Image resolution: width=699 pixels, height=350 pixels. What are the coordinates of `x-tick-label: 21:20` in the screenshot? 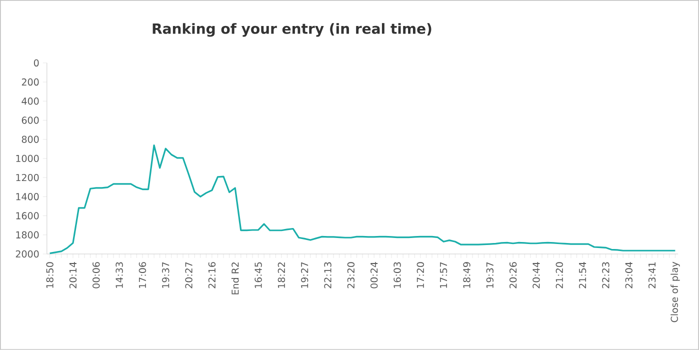 It's located at (559, 275).